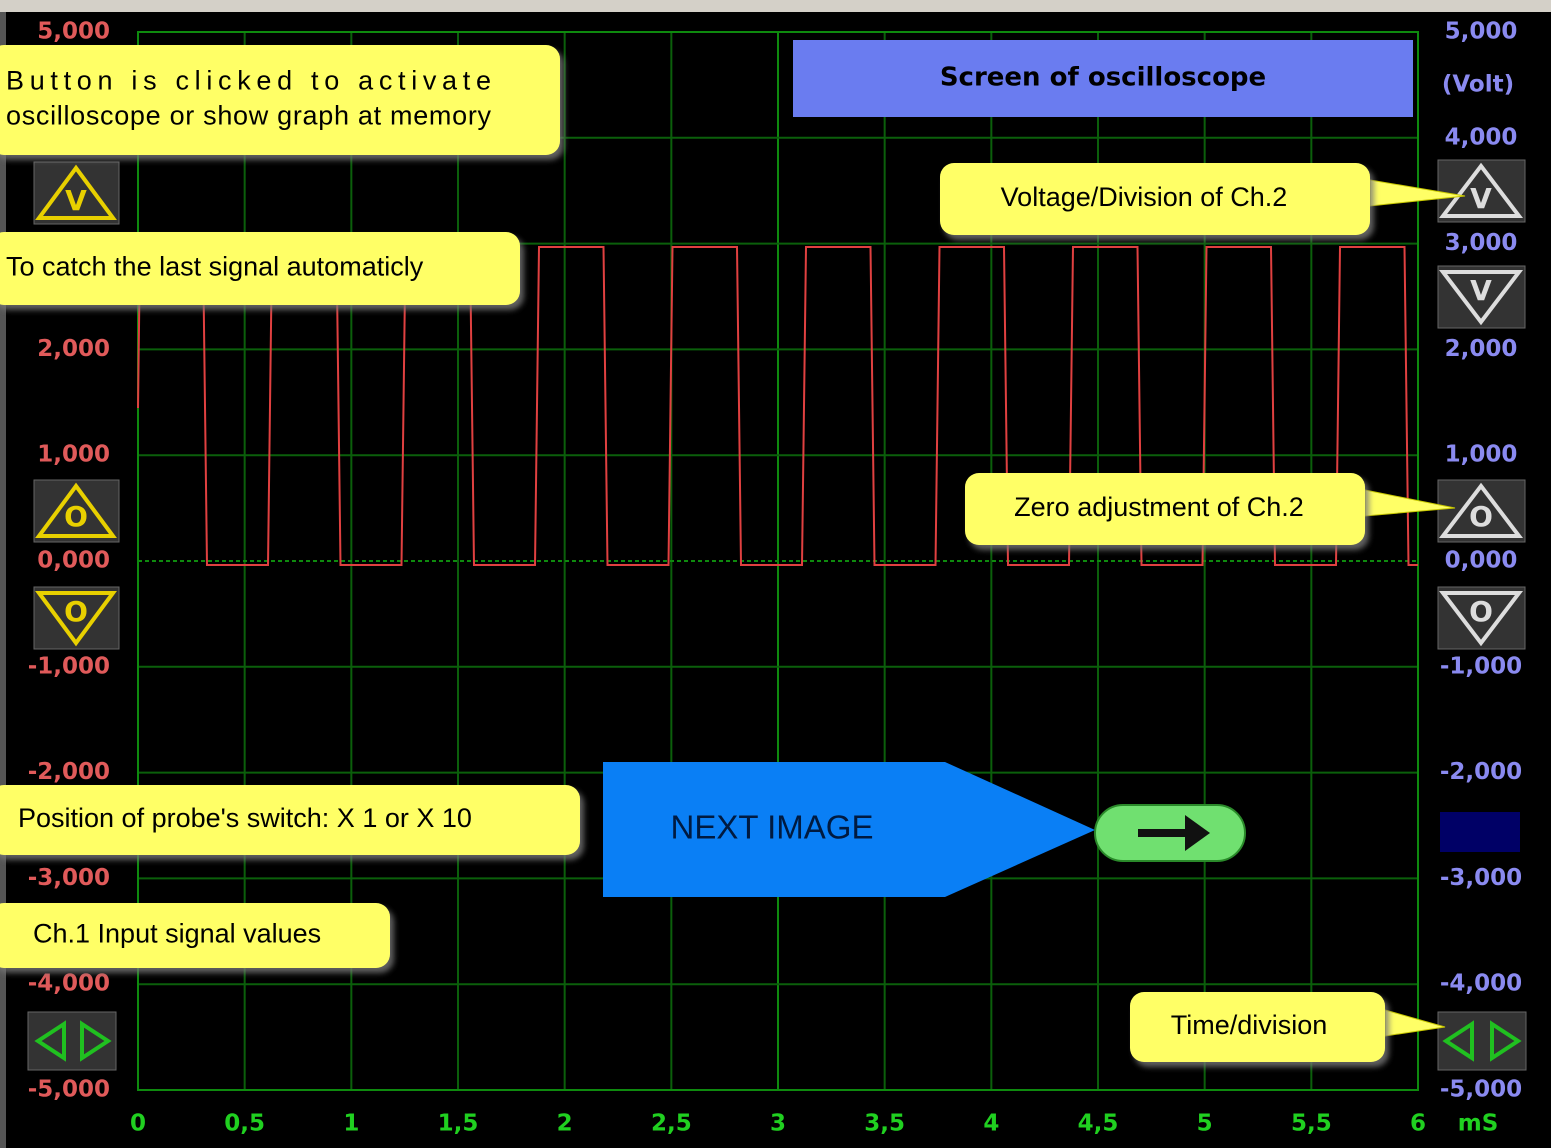 The width and height of the screenshot is (1551, 1148). I want to click on ch1-tick-label: -5,000, so click(69, 1090).